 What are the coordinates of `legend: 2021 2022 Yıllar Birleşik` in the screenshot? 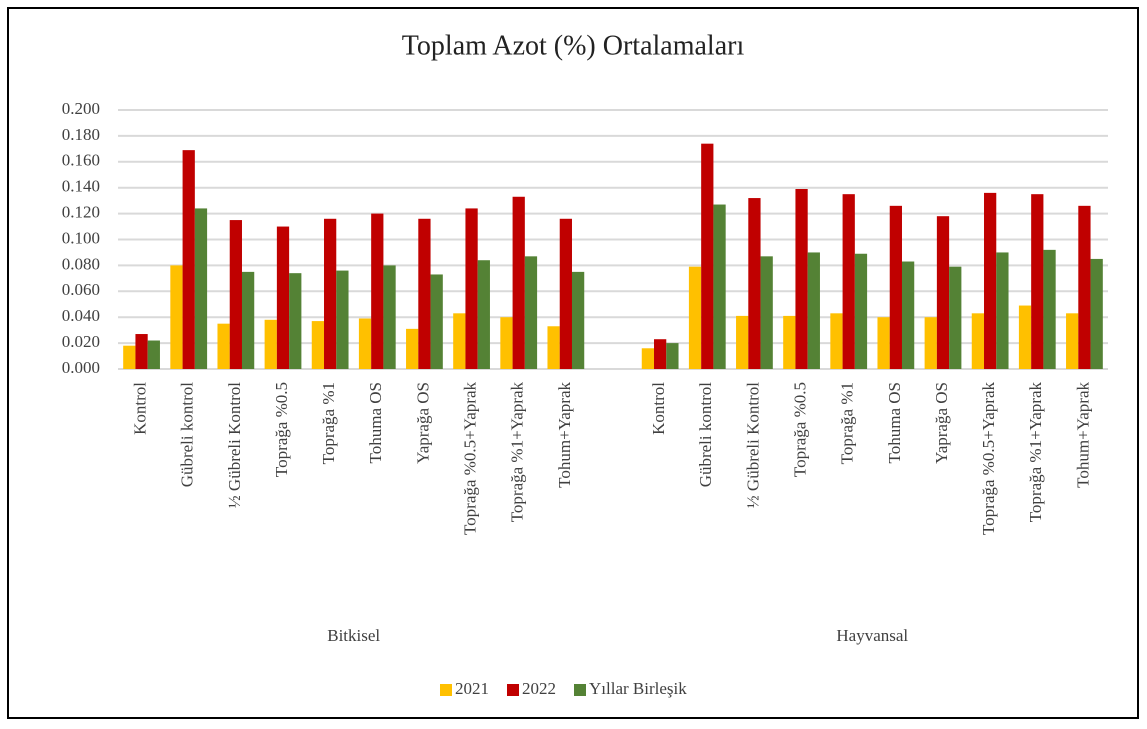 It's located at (563, 688).